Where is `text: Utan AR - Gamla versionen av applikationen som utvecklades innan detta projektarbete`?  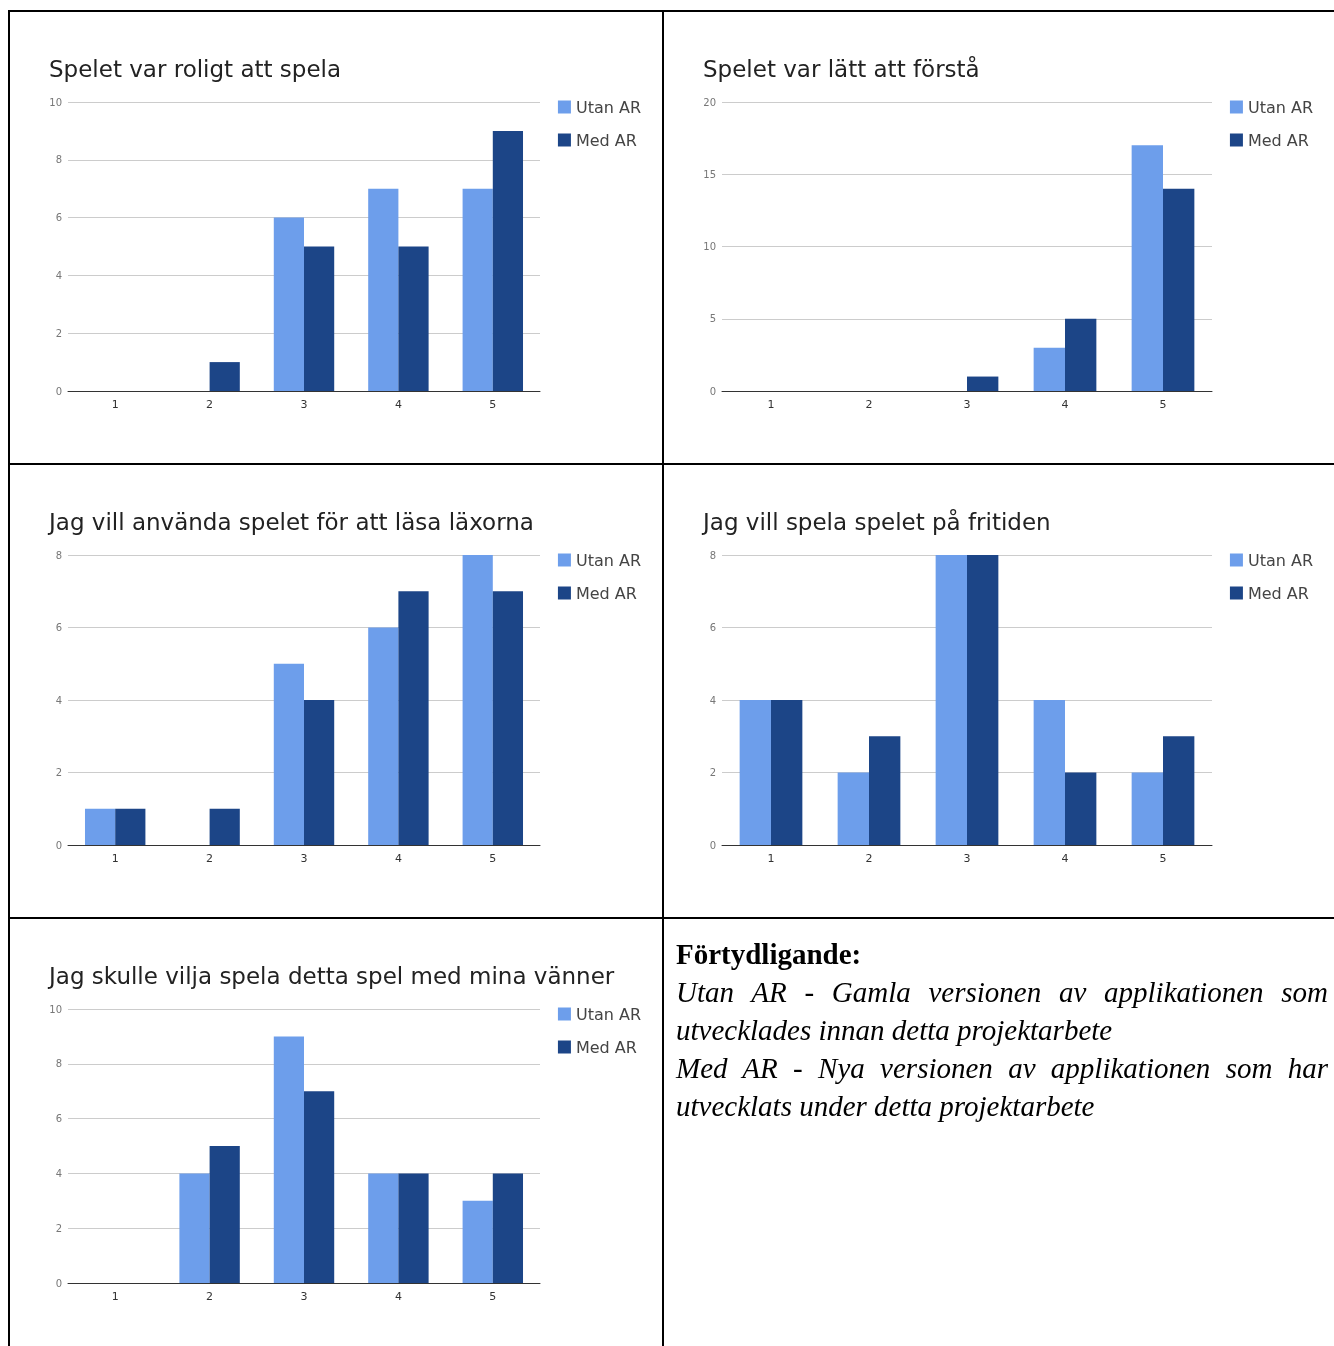 text: Utan AR - Gamla versionen av applikationen som utvecklades innan detta projektarbete is located at coordinates (1002, 1011).